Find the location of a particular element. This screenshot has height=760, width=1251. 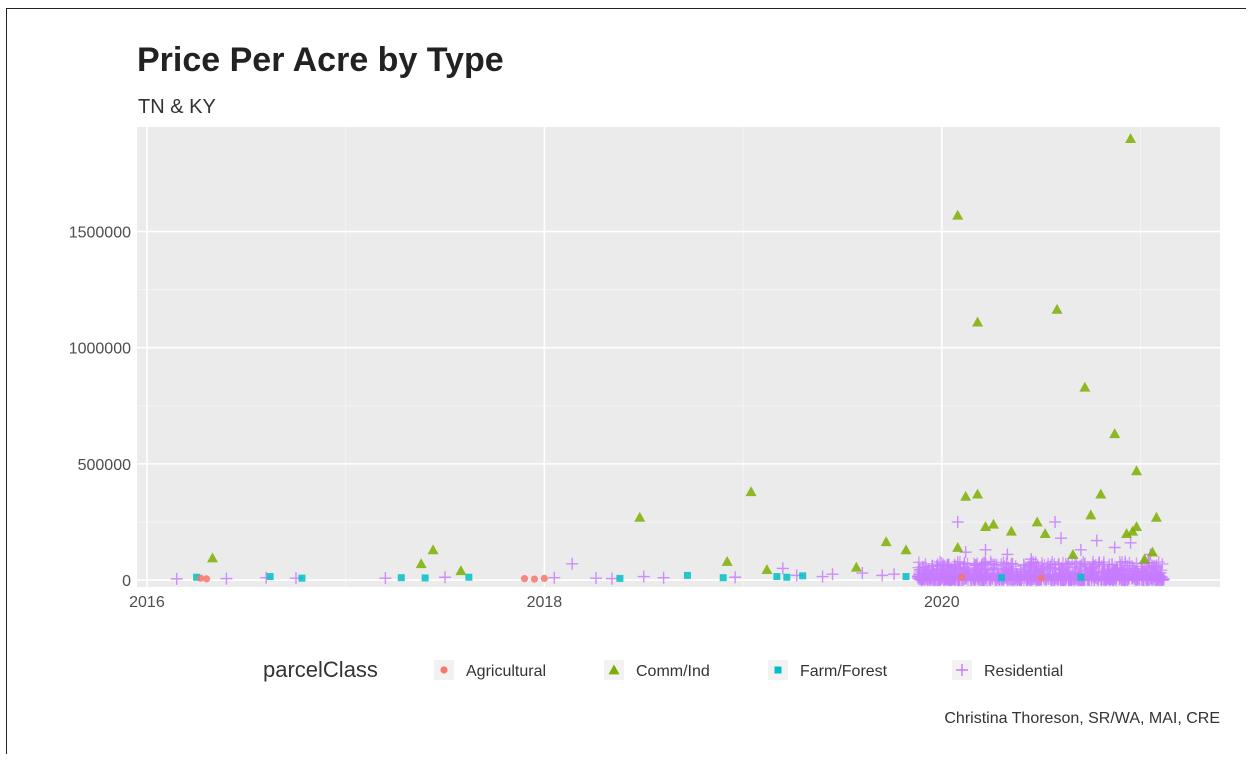

chart-title: Price Per Acre by Type is located at coordinates (320, 60).